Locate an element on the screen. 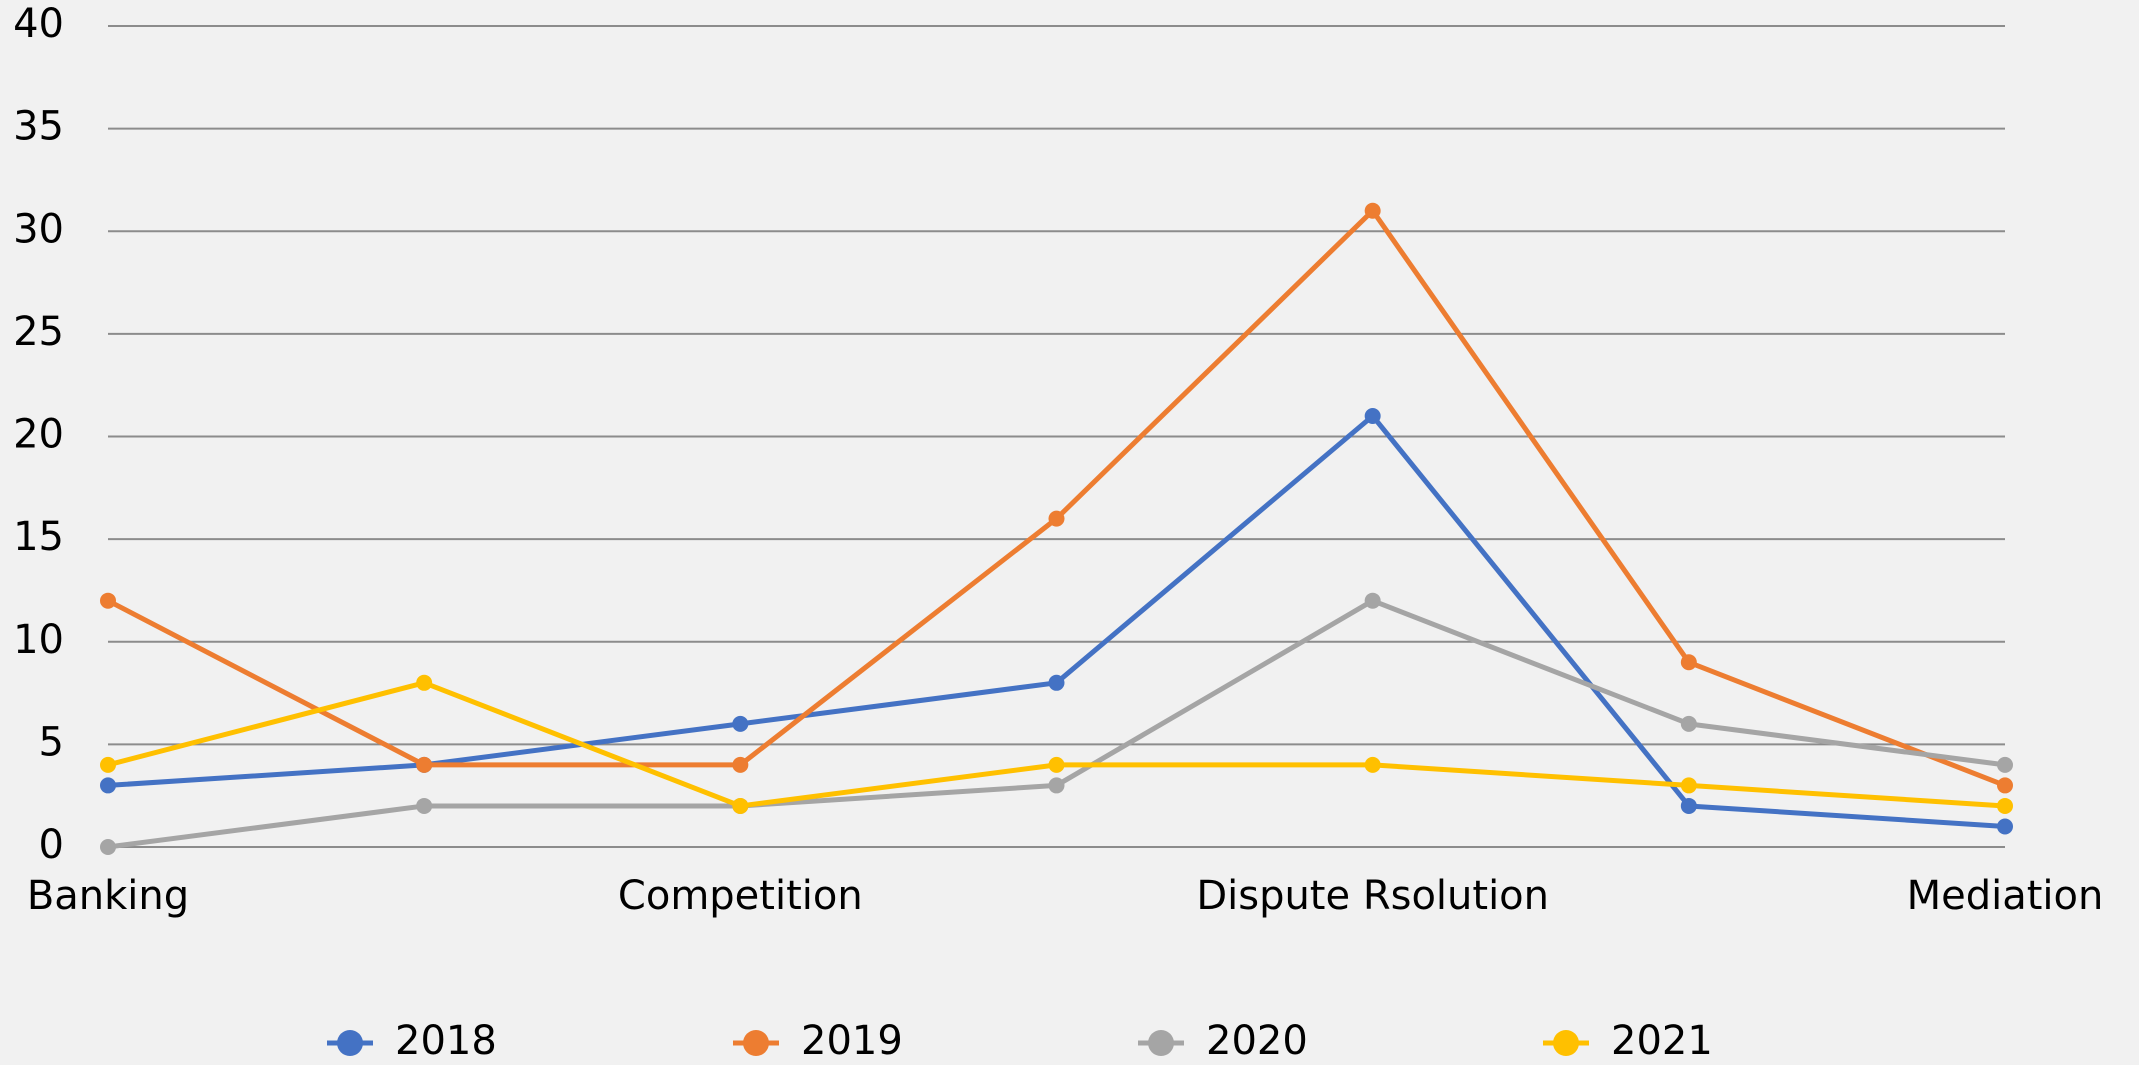  y-tick-label: 15 is located at coordinates (38, 537).